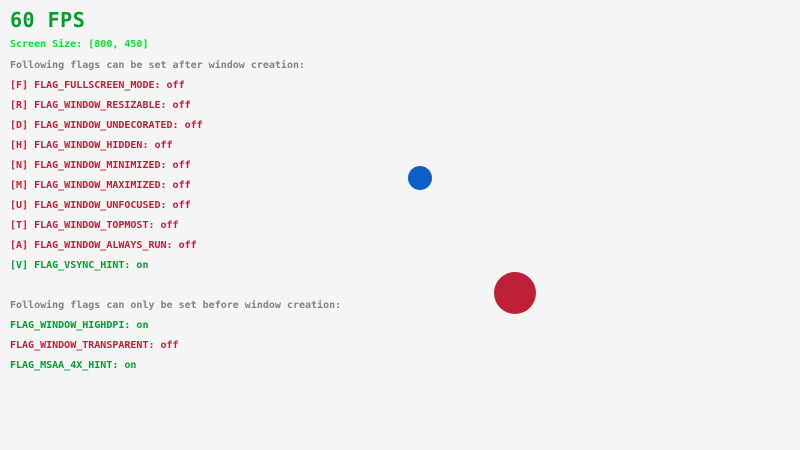  I want to click on flag-status-line: [H] FLAG_WINDOW_HIDDEN: off, so click(91, 145).